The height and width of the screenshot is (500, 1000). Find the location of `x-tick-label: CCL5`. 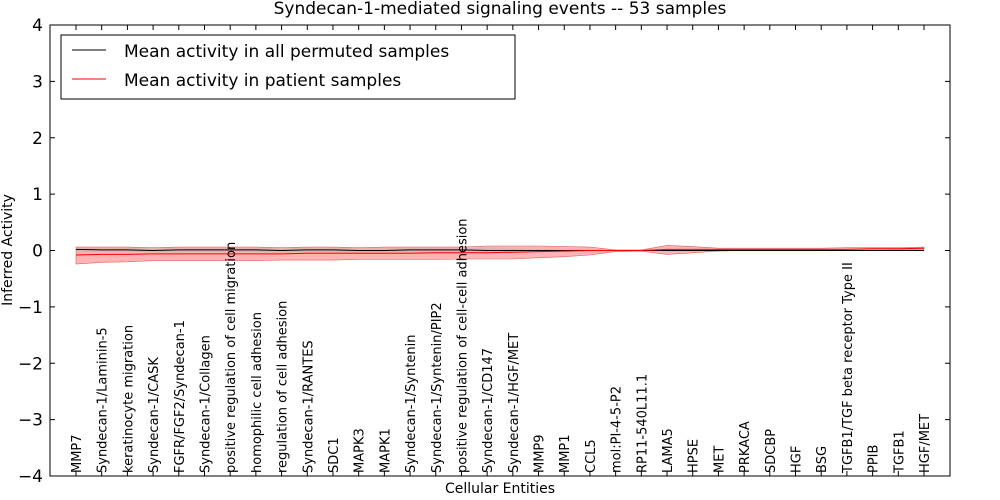

x-tick-label: CCL5 is located at coordinates (591, 456).